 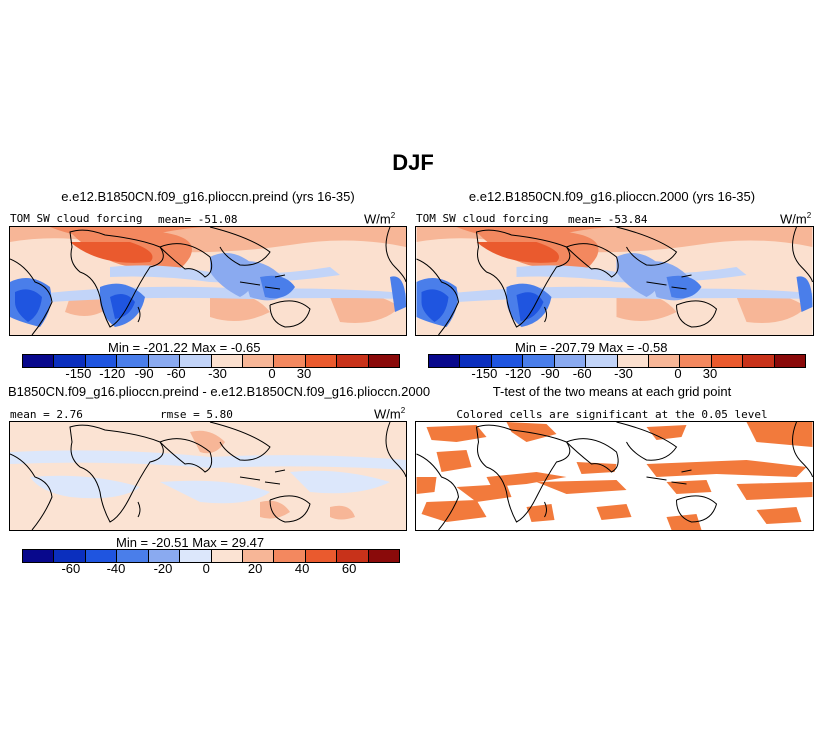 What do you see at coordinates (208, 476) in the screenshot?
I see `map-diff` at bounding box center [208, 476].